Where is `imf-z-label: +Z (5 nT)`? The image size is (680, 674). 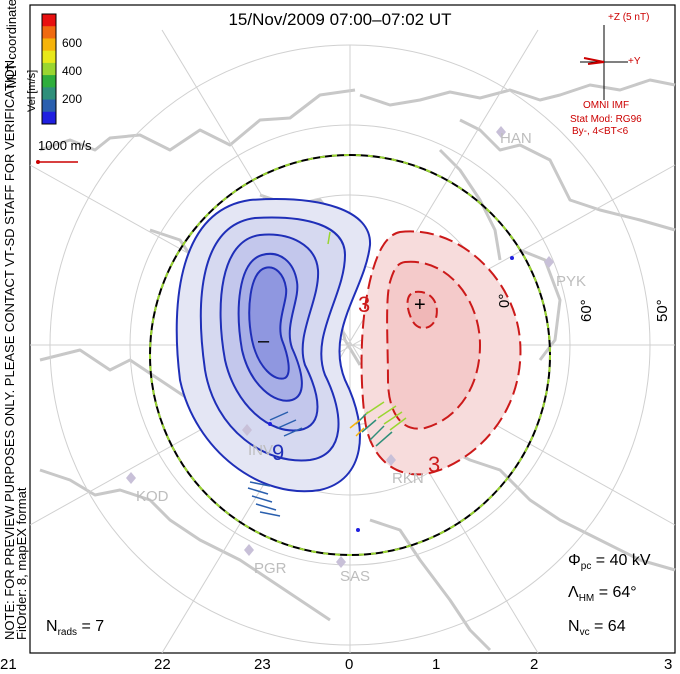
imf-z-label: +Z (5 nT) is located at coordinates (629, 17).